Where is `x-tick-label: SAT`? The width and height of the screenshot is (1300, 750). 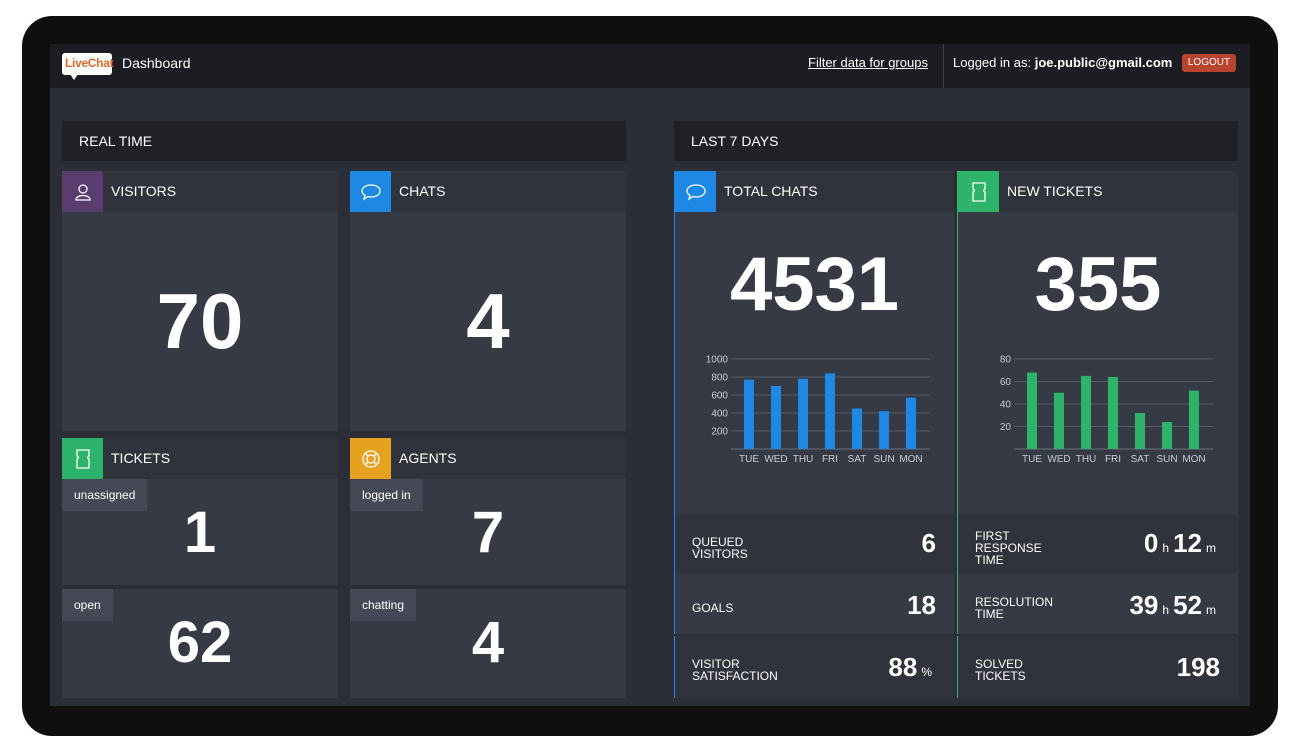 x-tick-label: SAT is located at coordinates (1140, 459).